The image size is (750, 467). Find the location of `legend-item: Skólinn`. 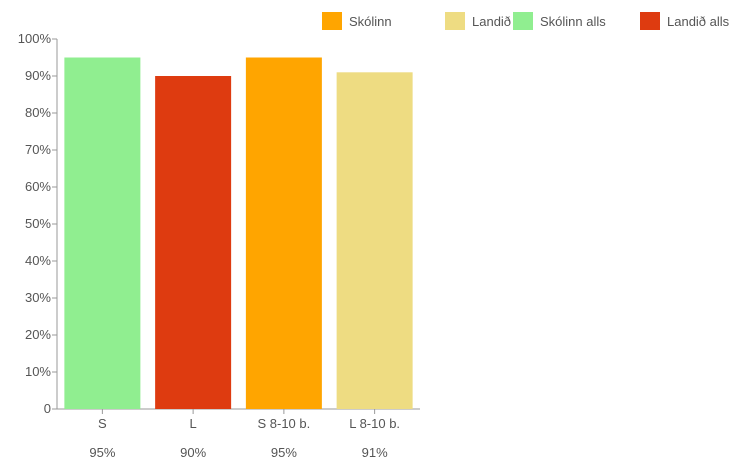

legend-item: Skólinn is located at coordinates (357, 21).